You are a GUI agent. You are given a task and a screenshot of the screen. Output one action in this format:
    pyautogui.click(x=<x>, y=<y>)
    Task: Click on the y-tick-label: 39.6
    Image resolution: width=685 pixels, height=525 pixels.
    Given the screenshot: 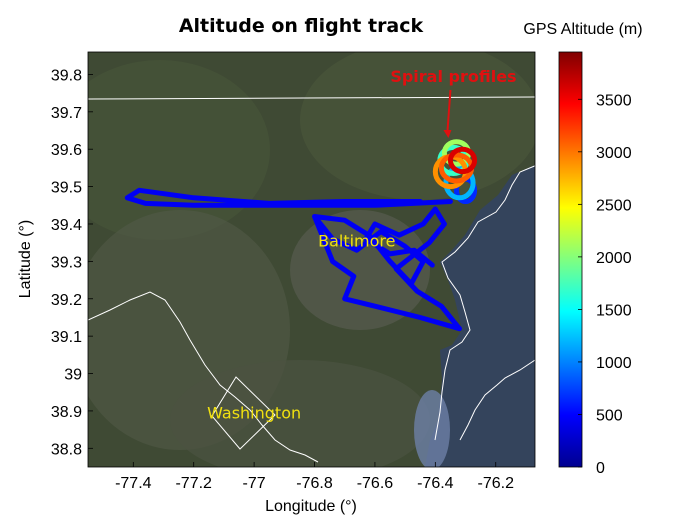 What is the action you would take?
    pyautogui.click(x=66, y=150)
    